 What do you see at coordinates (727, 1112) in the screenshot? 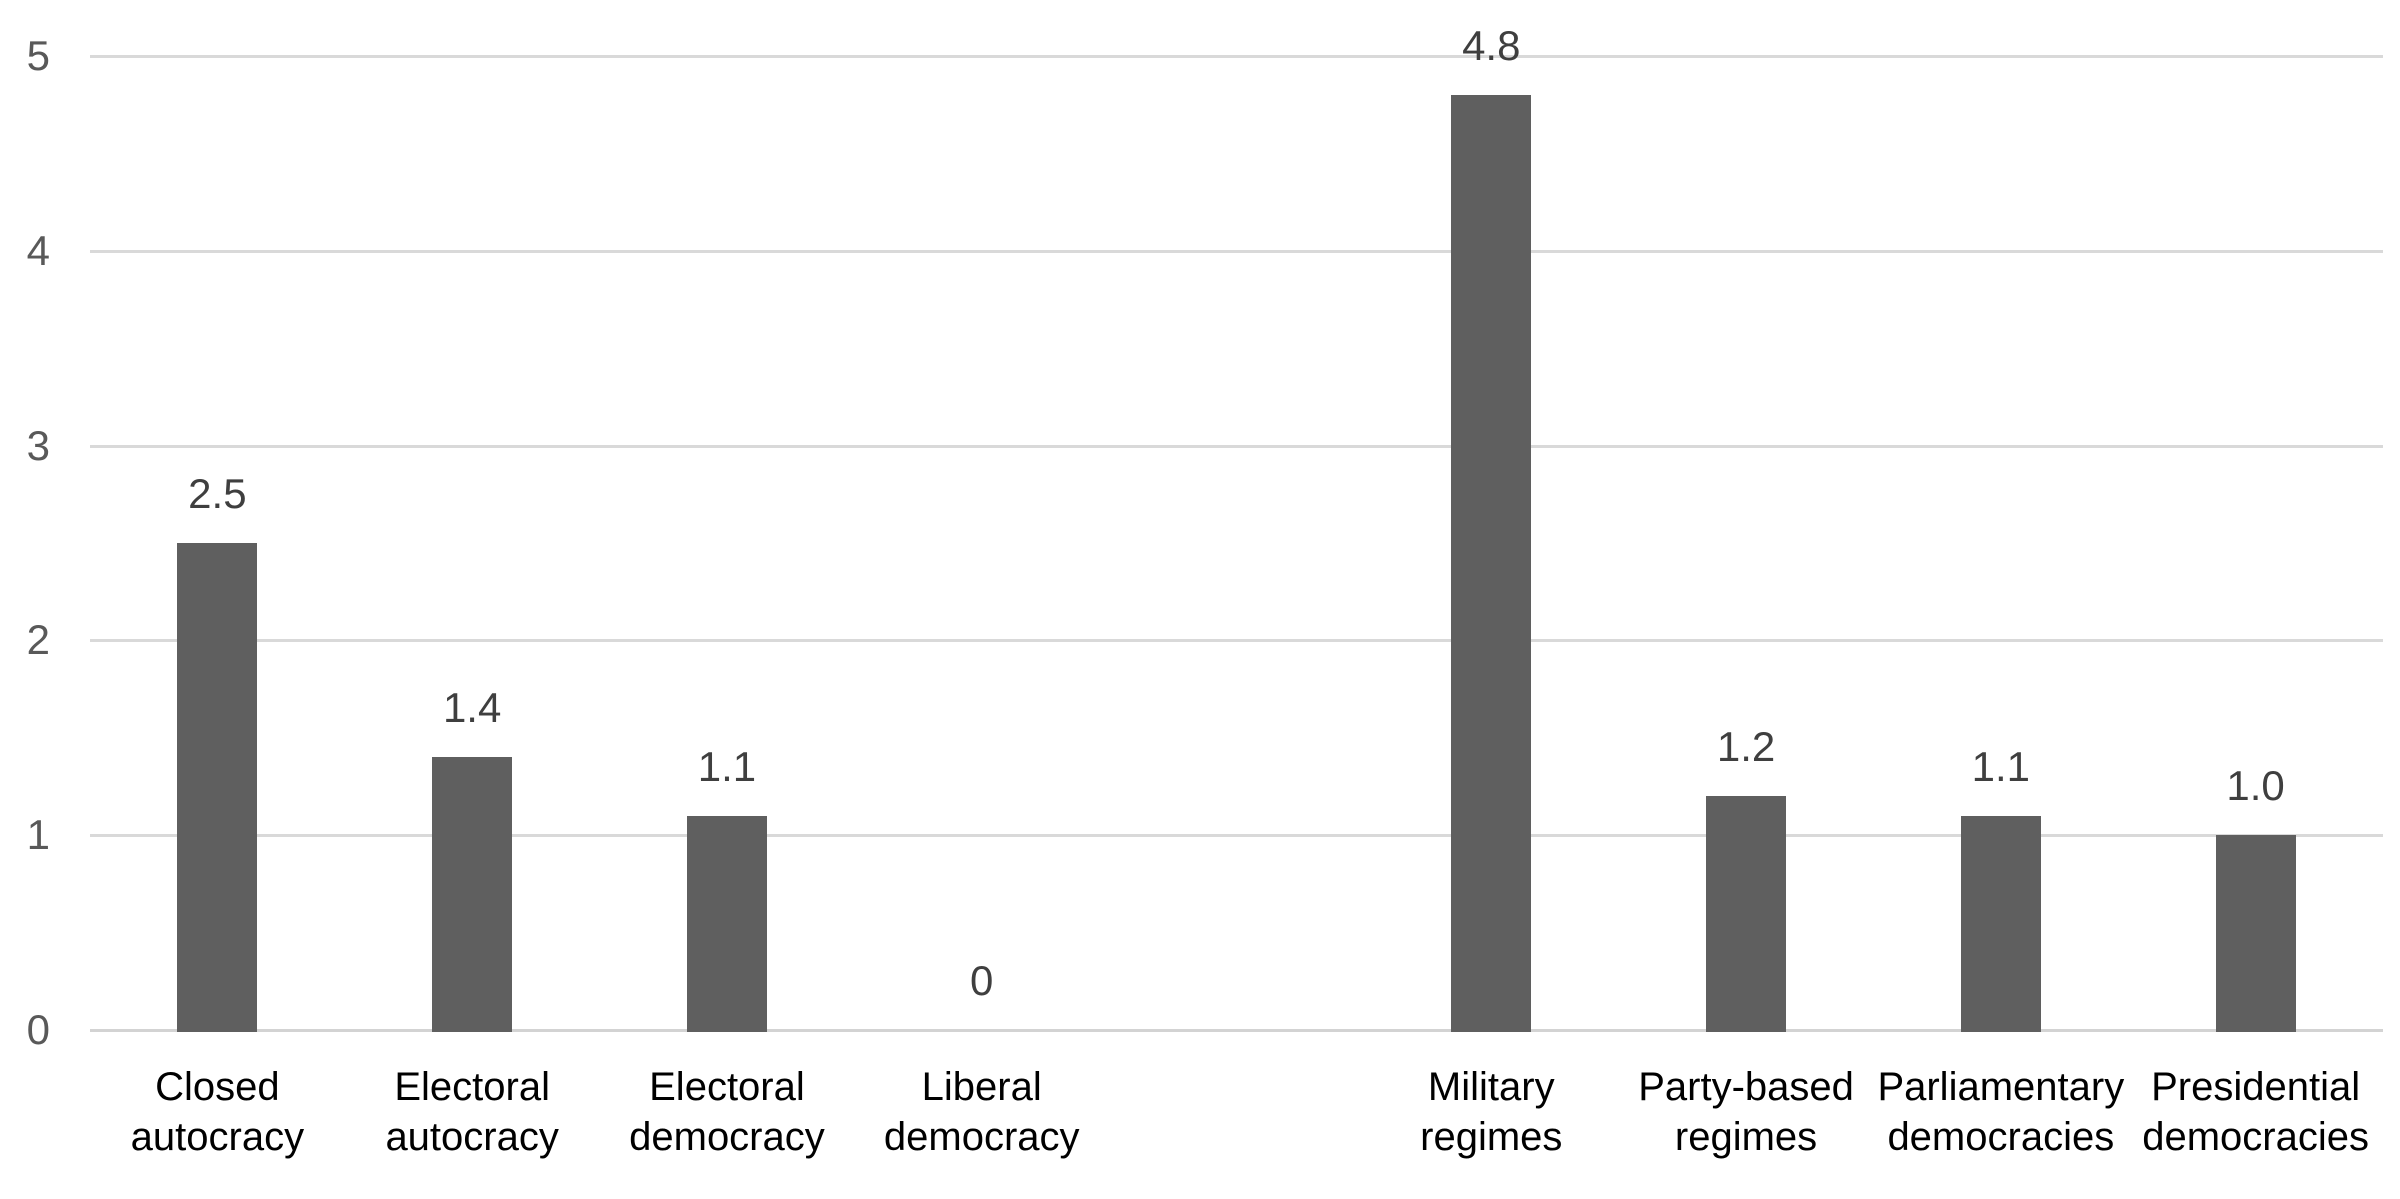
I see `category-label: Electoral democracy` at bounding box center [727, 1112].